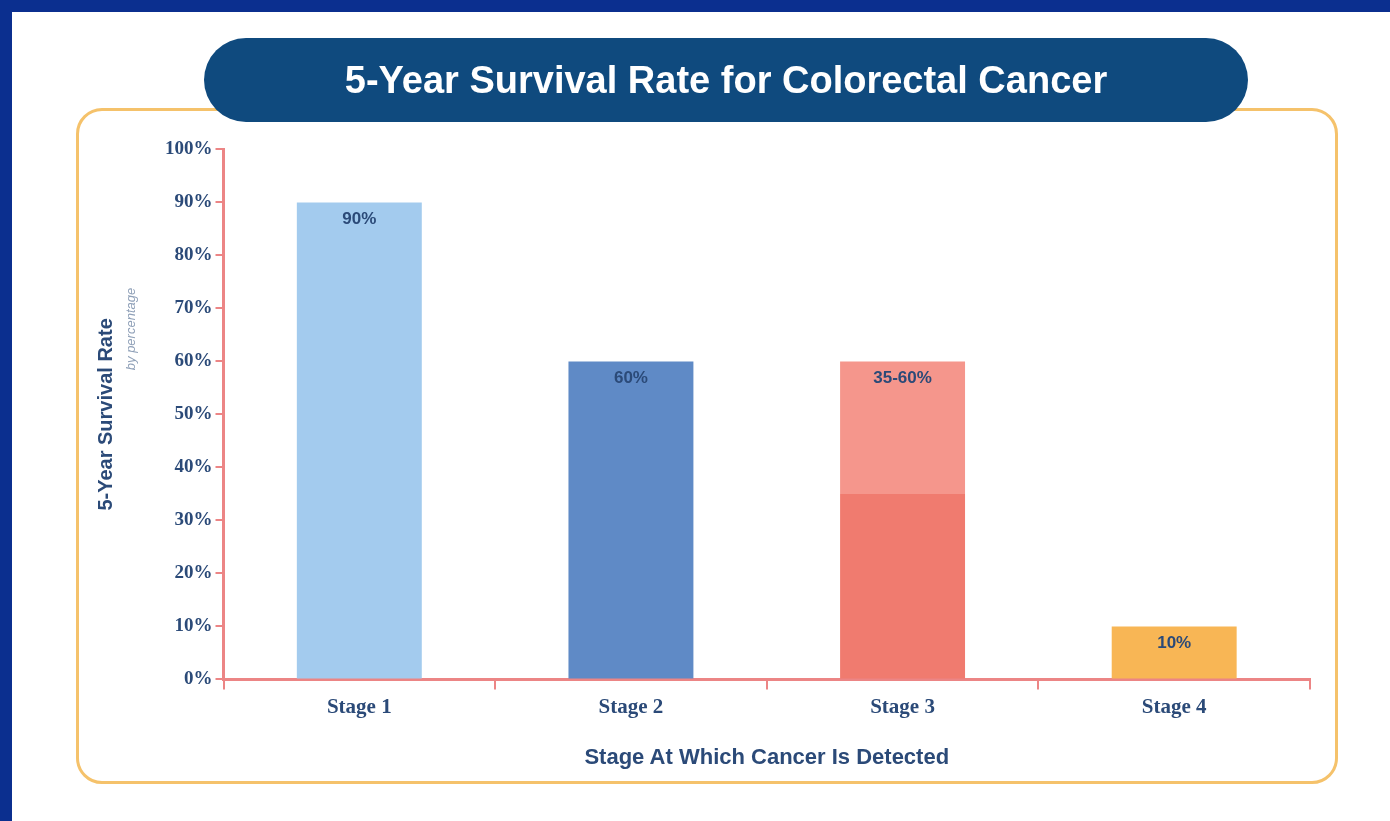 This screenshot has height=821, width=1390. Describe the element at coordinates (189, 148) in the screenshot. I see `y-tick-label: 100%` at that location.